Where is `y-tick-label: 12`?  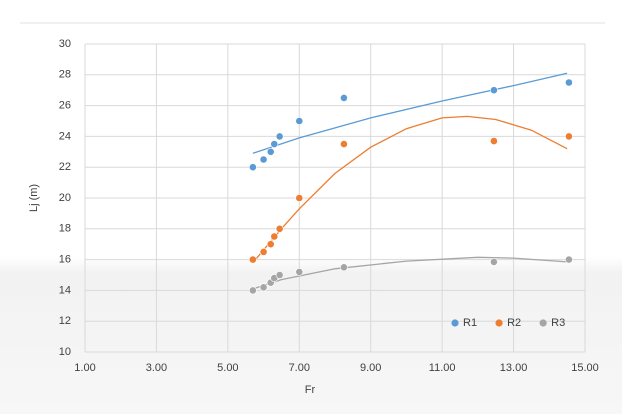 y-tick-label: 12 is located at coordinates (65, 321).